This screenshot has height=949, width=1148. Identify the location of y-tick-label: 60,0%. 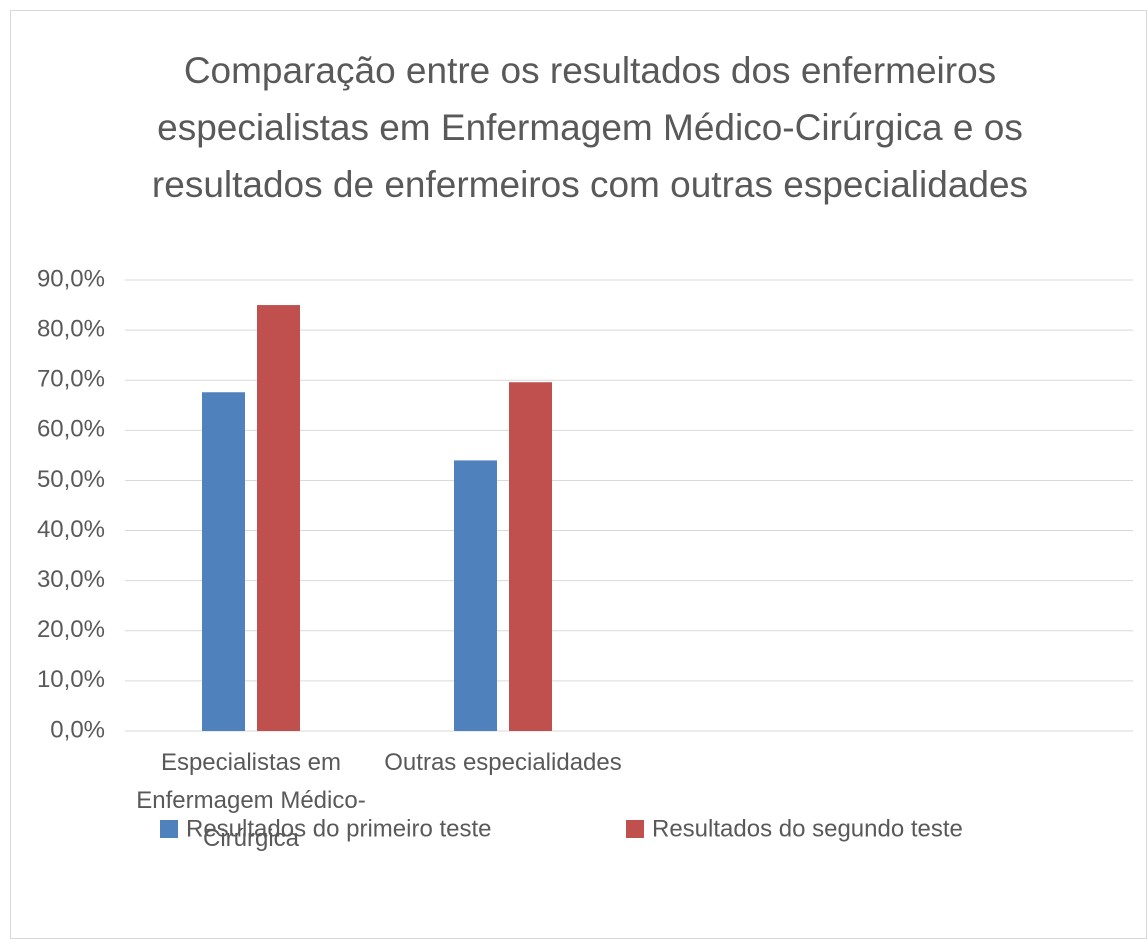
(71, 429).